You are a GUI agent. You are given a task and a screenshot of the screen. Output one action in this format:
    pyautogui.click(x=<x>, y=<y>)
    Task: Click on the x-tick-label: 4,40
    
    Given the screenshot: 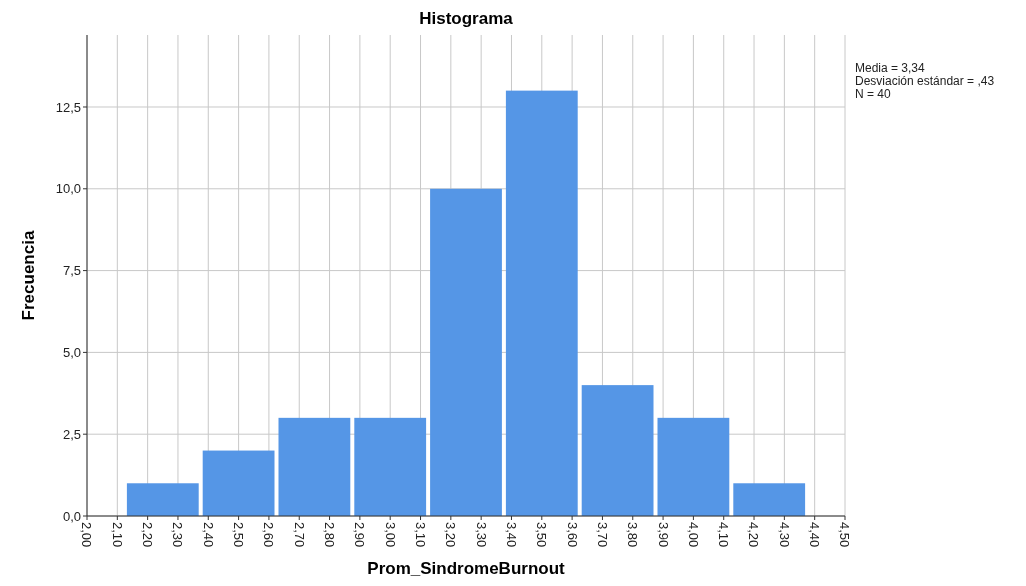 What is the action you would take?
    pyautogui.click(x=815, y=535)
    